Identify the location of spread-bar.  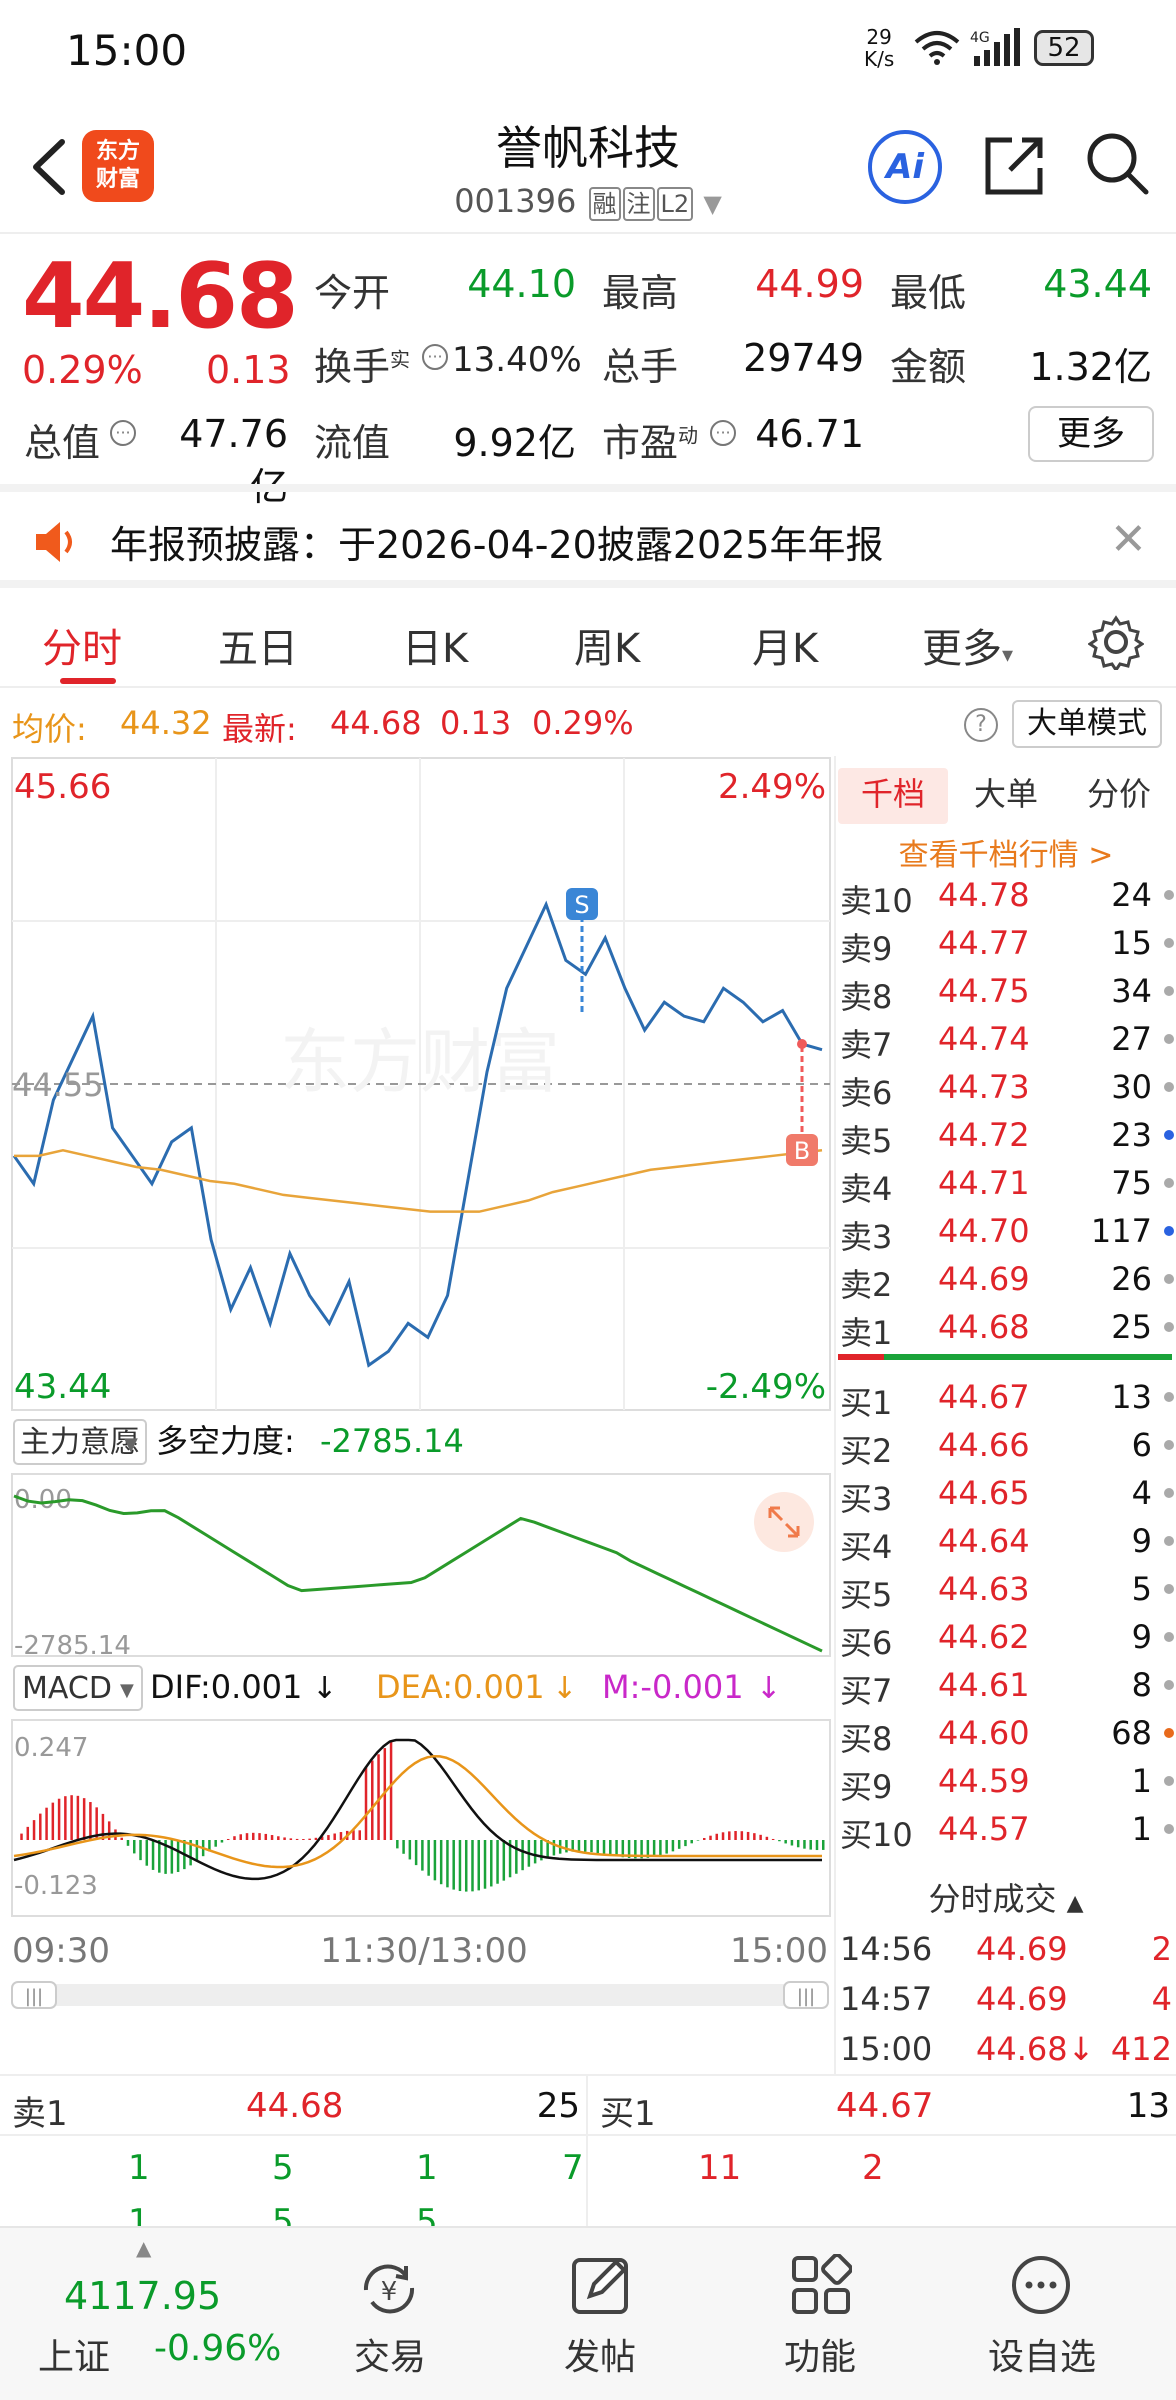
(1005, 1357).